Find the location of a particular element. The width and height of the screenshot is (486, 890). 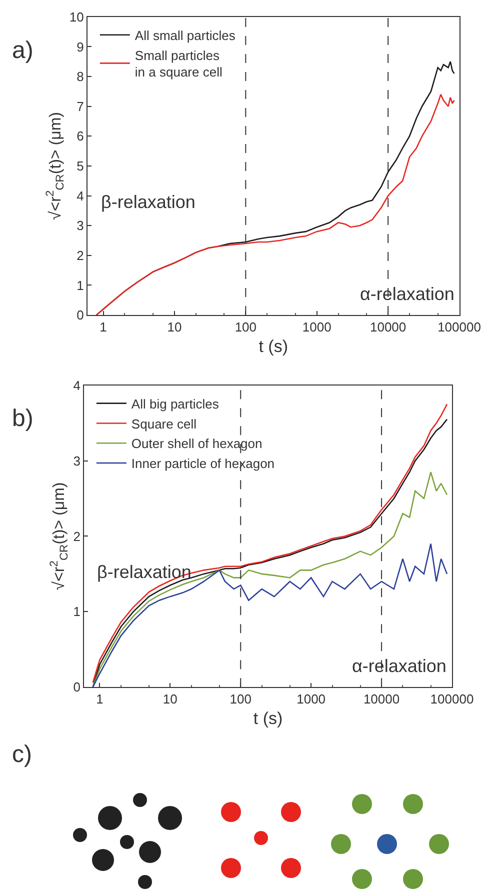

y-tick-label: 5 is located at coordinates (80, 166).